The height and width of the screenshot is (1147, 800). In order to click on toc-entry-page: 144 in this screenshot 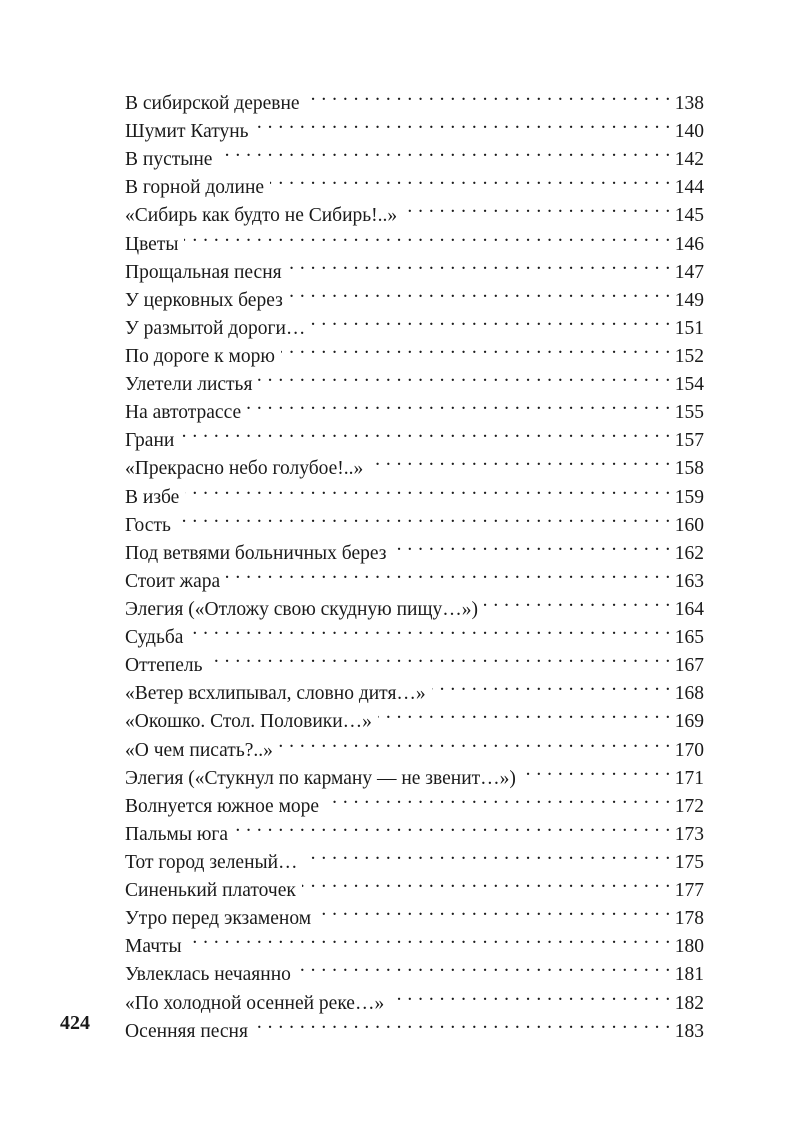, I will do `click(689, 188)`.